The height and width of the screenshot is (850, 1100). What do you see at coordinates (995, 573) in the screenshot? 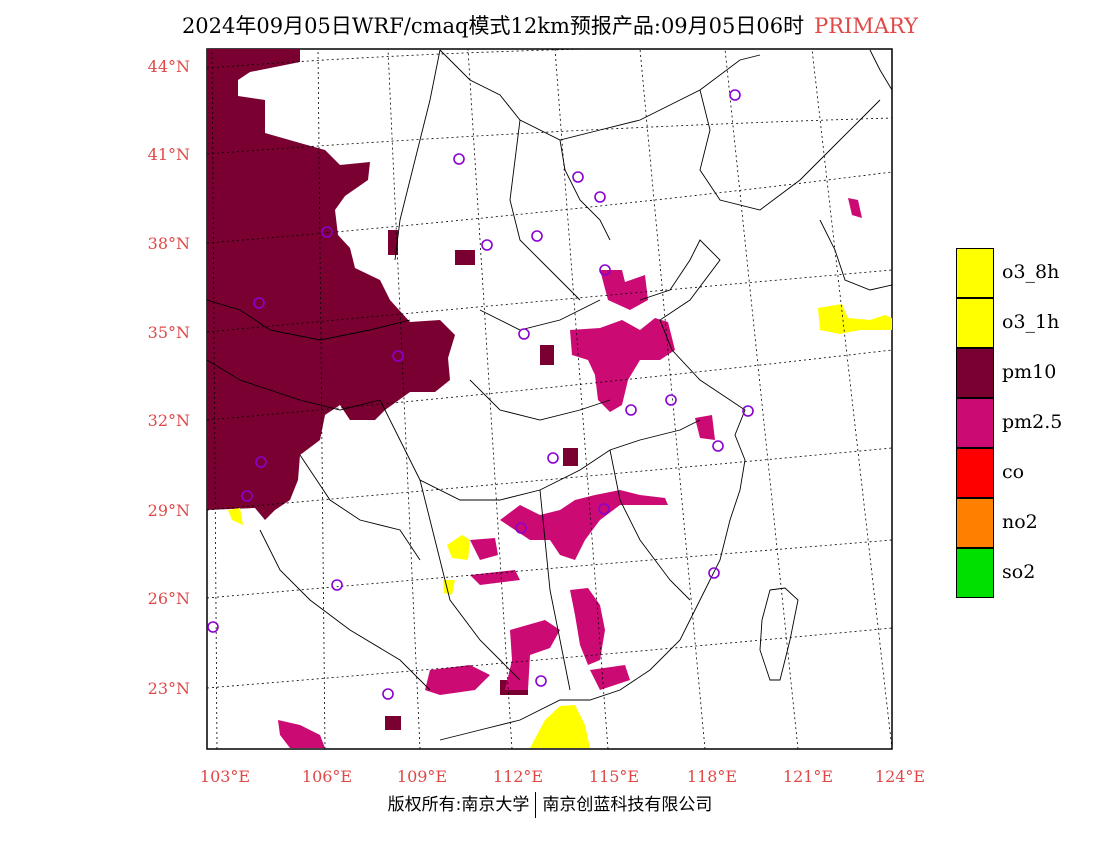
I see `legend-item-so2: so2` at bounding box center [995, 573].